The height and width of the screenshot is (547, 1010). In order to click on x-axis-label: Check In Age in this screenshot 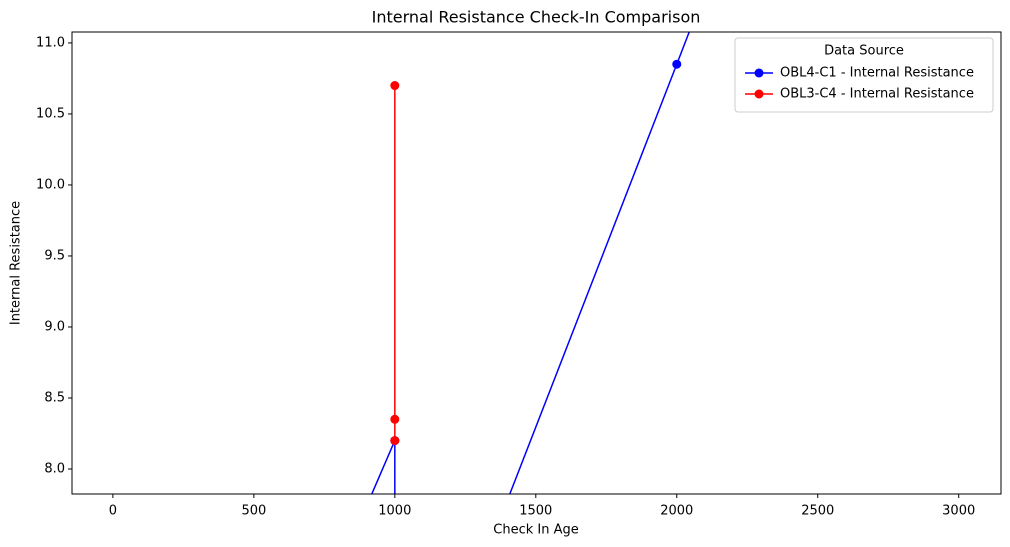, I will do `click(535, 530)`.